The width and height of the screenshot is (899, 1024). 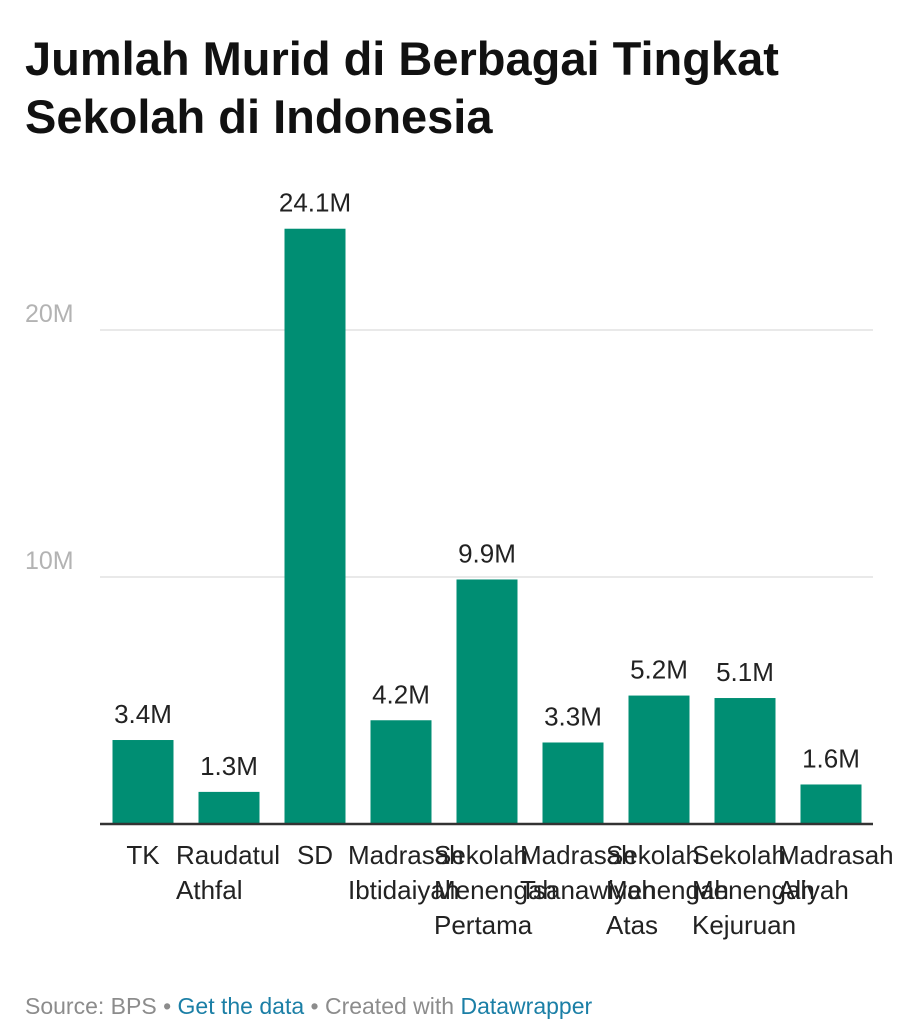 What do you see at coordinates (745, 672) in the screenshot?
I see `data-label: 5.1M` at bounding box center [745, 672].